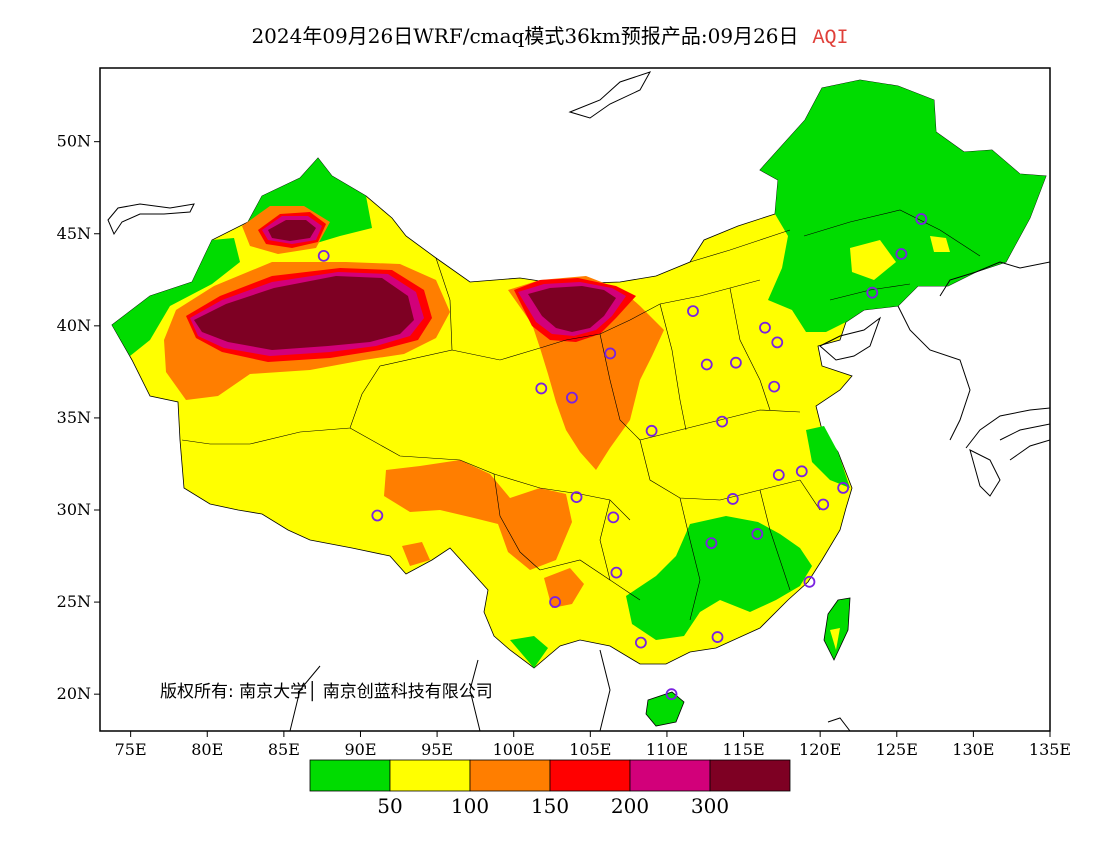 The image size is (1100, 850). I want to click on aqi-colorbar: 50 100 150 200 300, so click(550, 788).